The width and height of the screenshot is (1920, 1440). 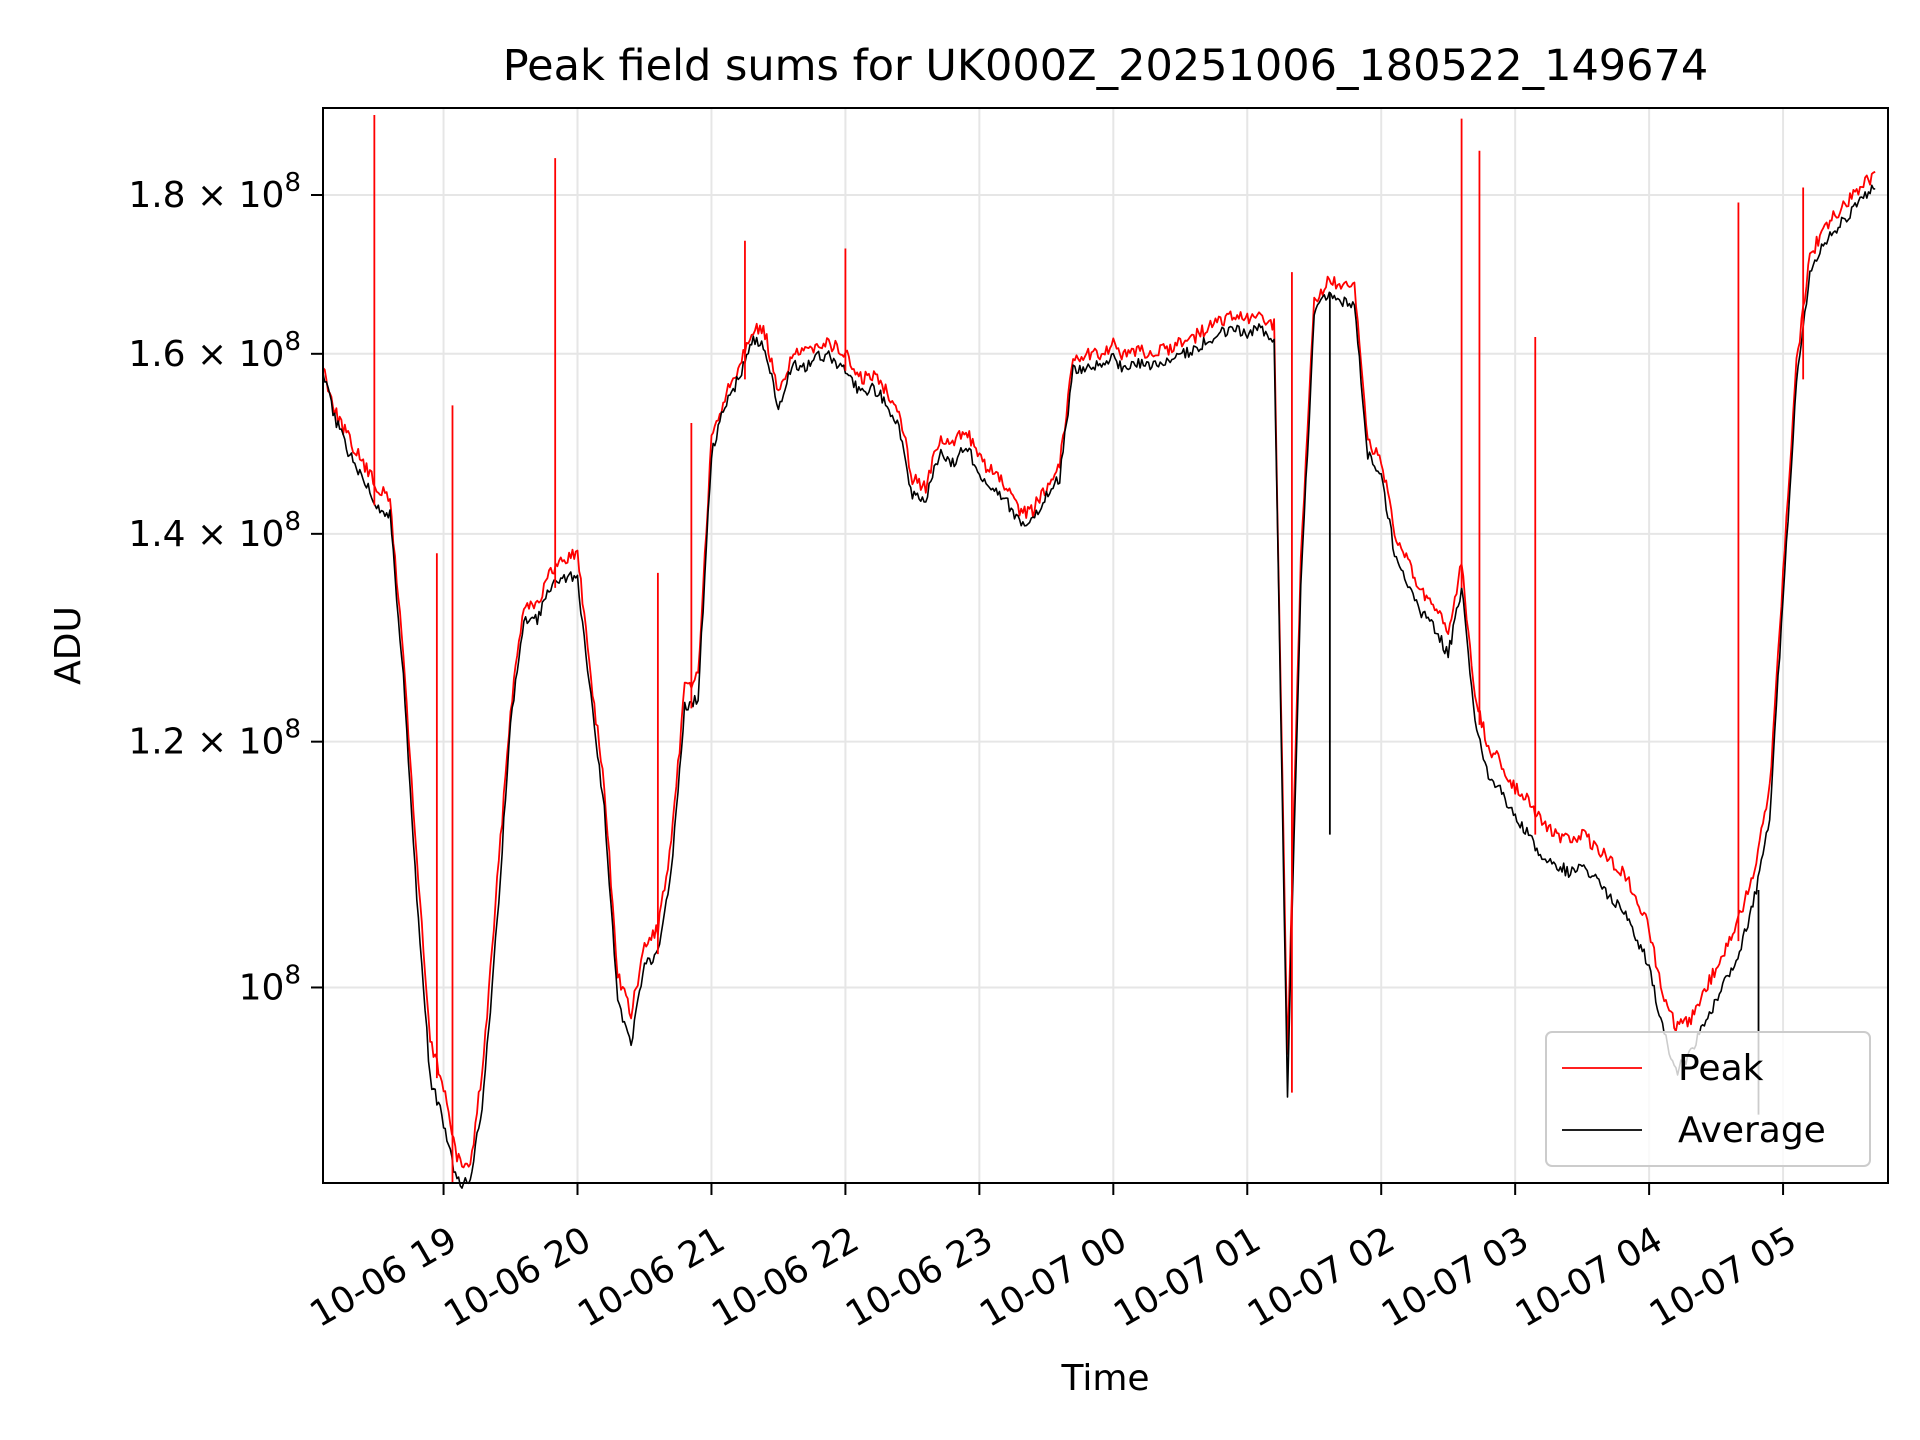 I want to click on y-tick-label: 1.6 × 108, so click(x=214, y=351).